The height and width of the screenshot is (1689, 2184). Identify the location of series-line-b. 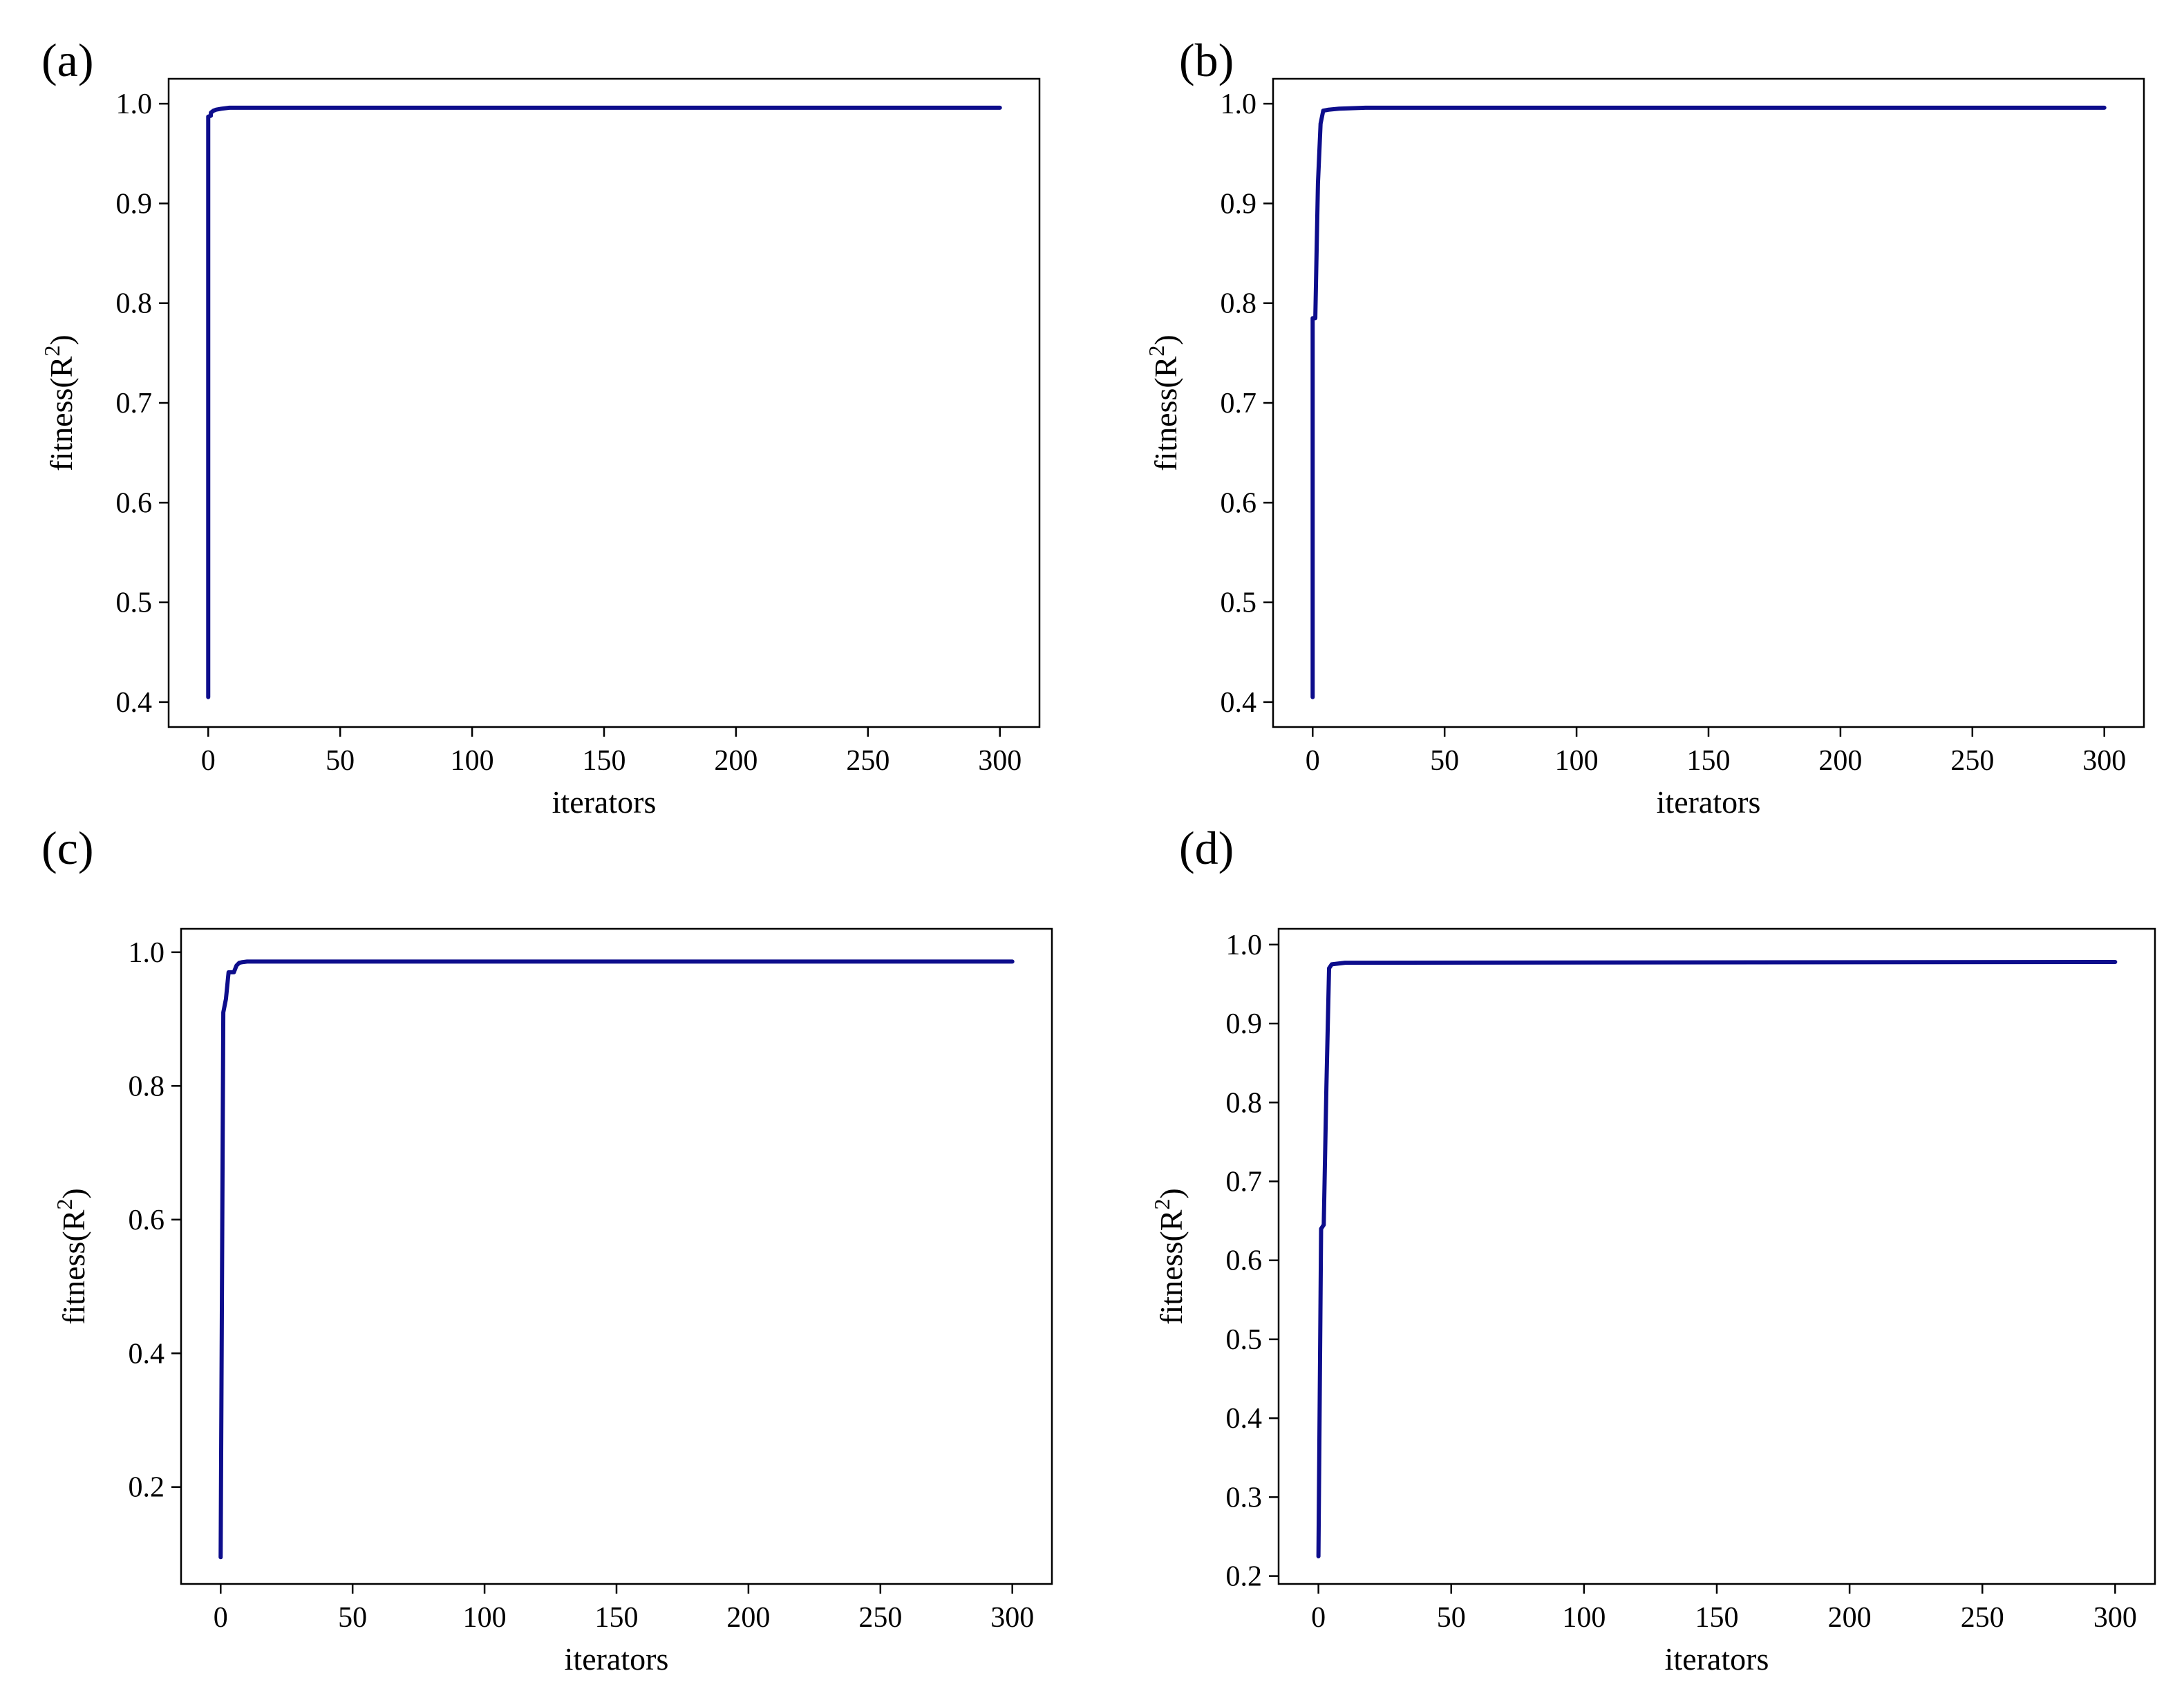
(1708, 402).